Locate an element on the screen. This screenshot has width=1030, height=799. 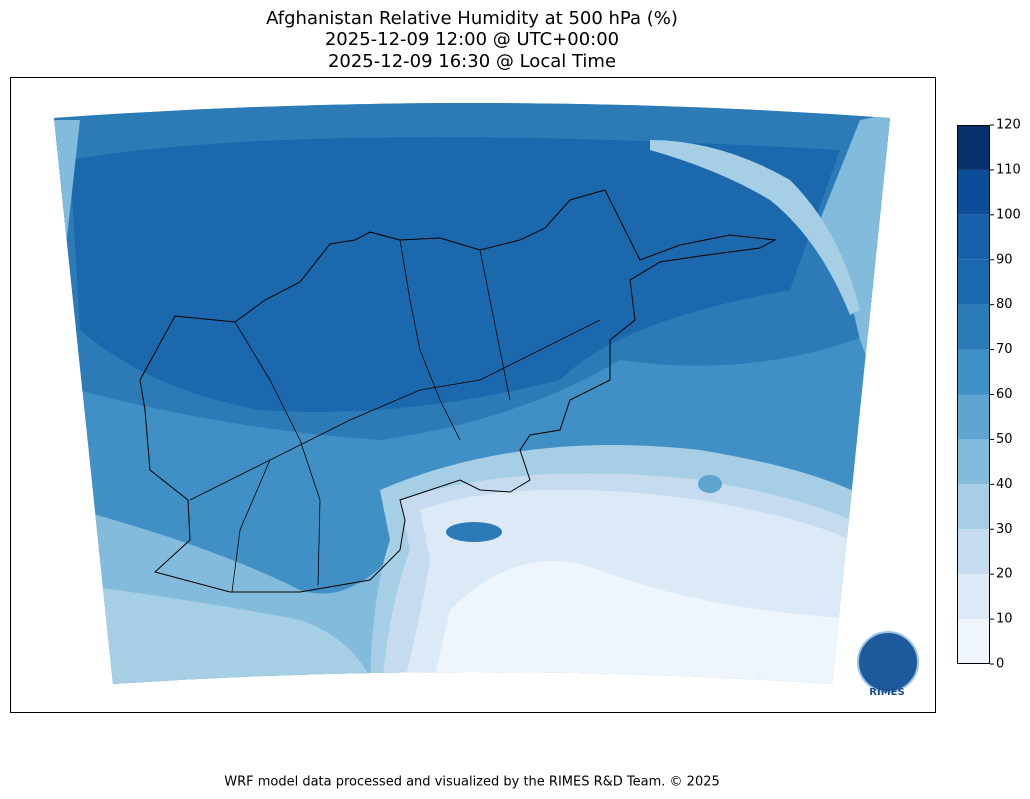
logo-emblem is located at coordinates (888, 662).